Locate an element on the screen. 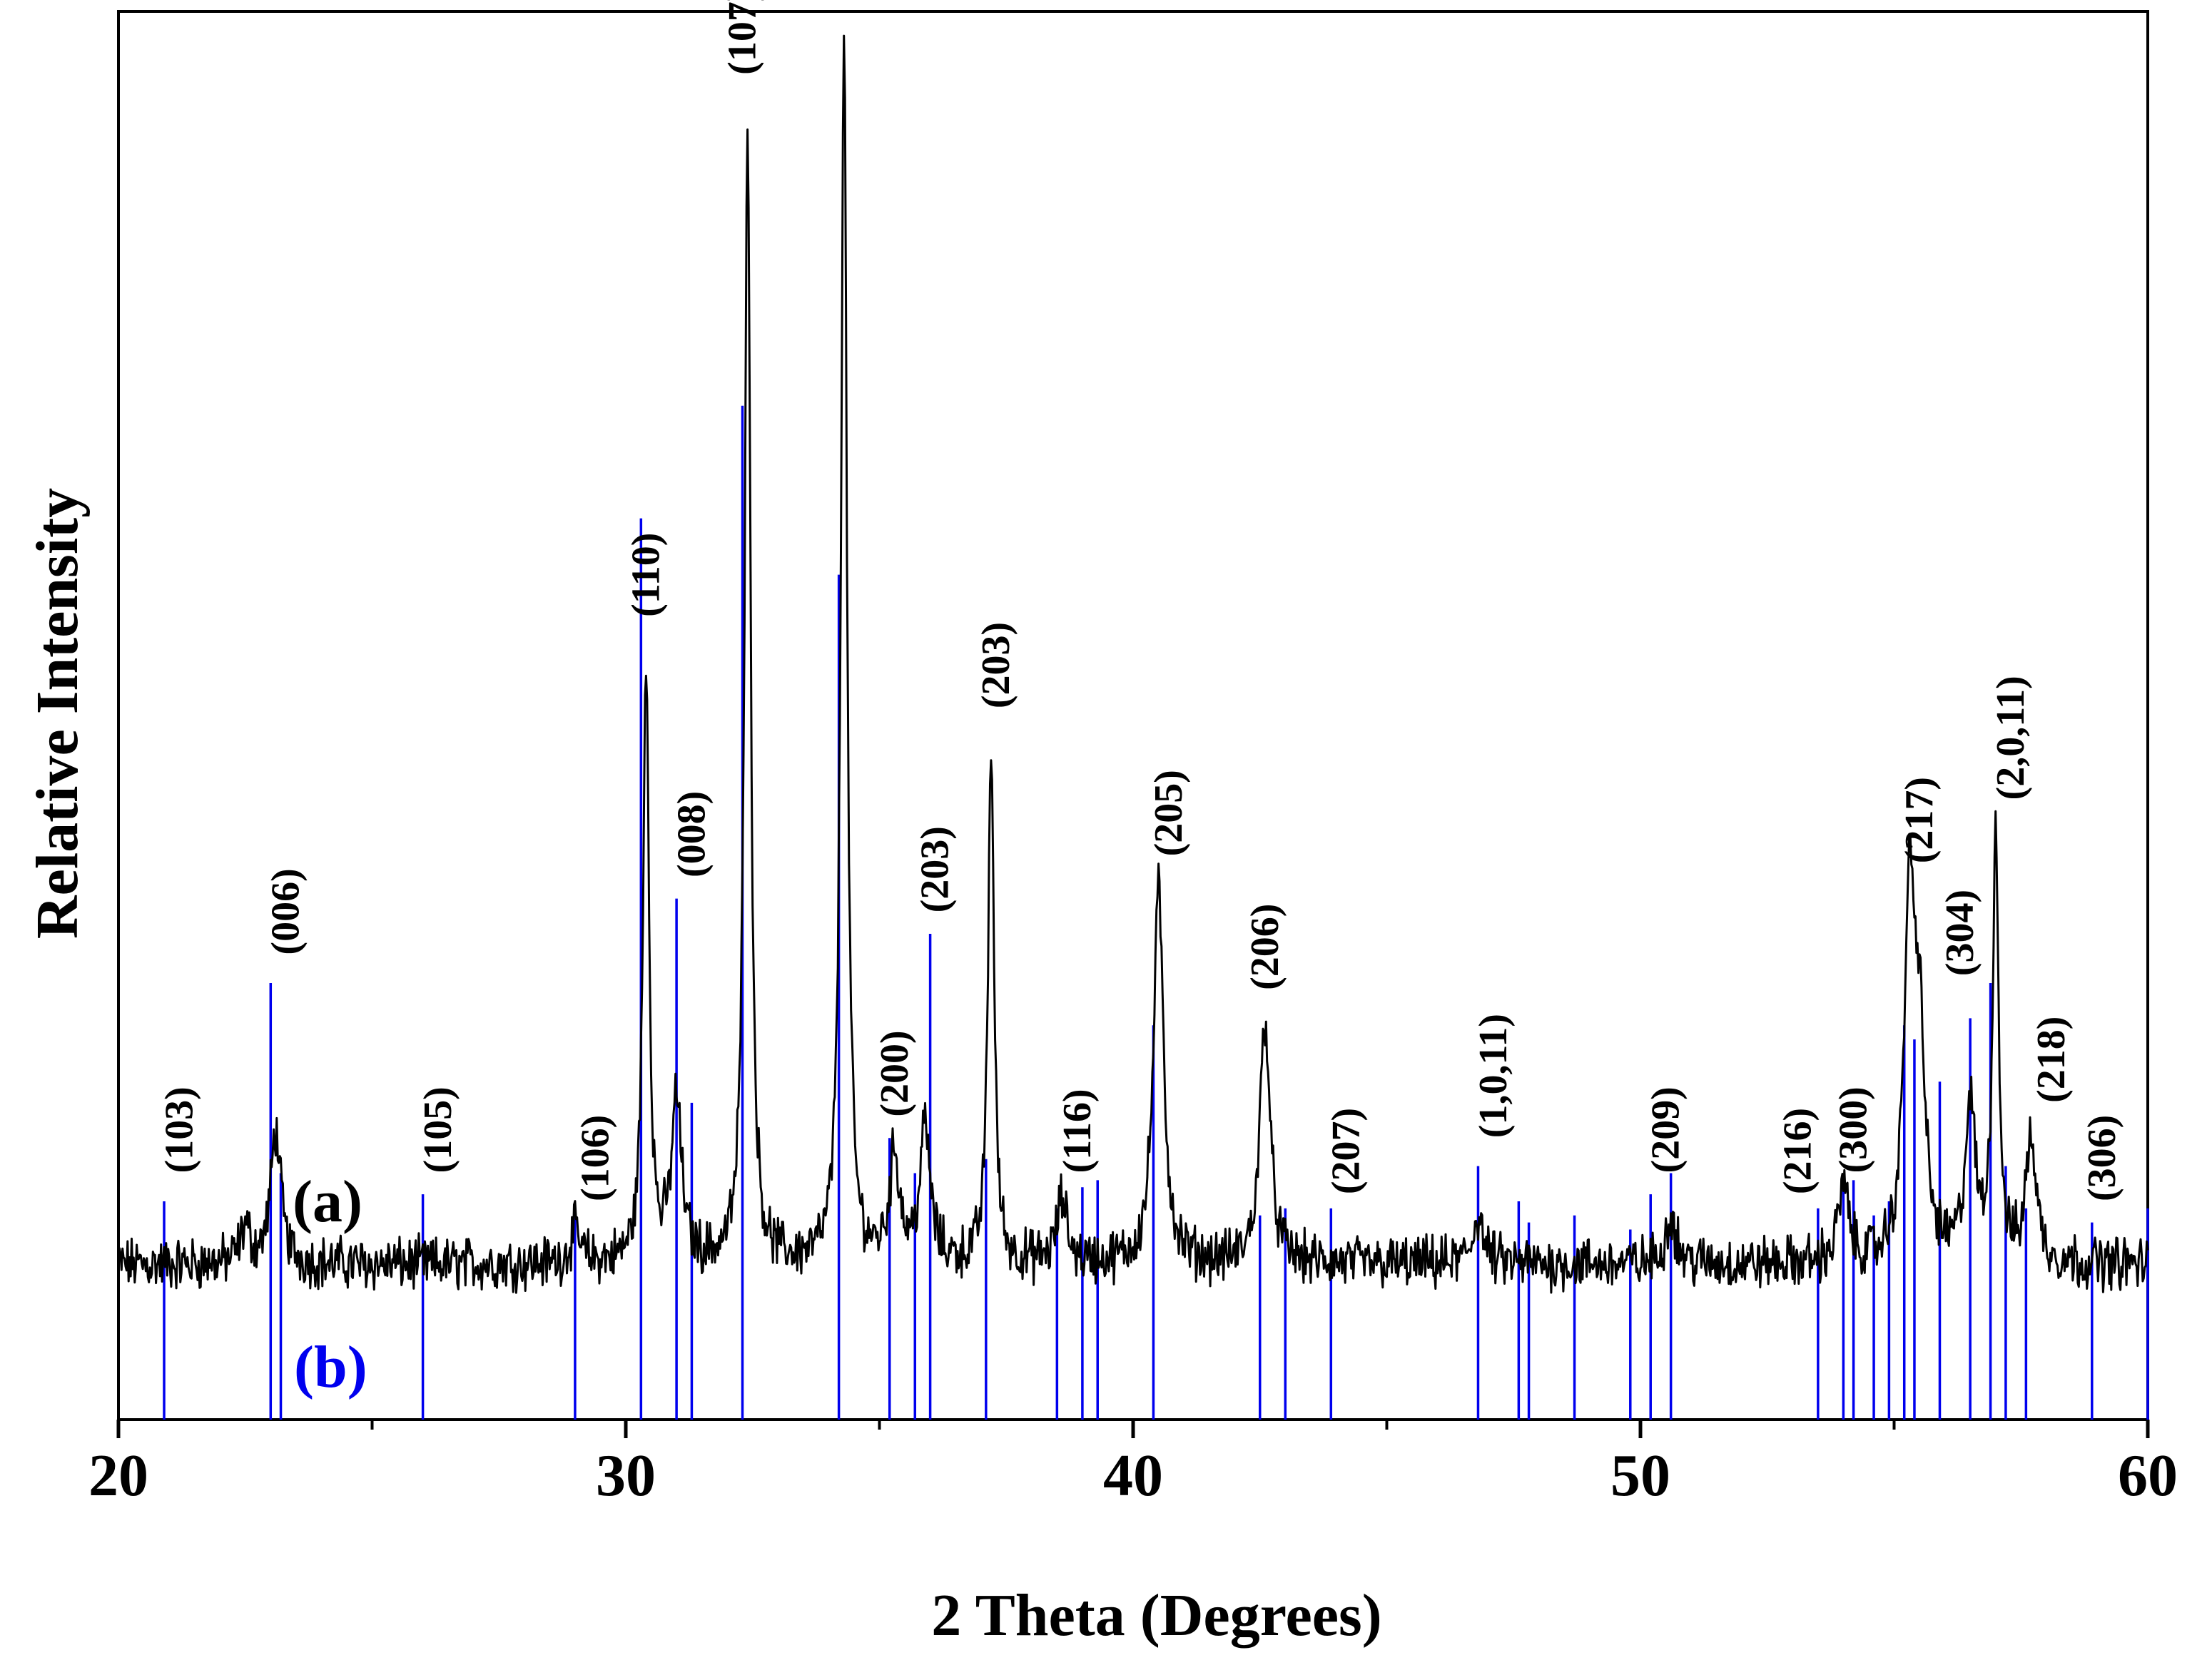 This screenshot has height=1680, width=2212. peak-label: (105) is located at coordinates (438, 1129).